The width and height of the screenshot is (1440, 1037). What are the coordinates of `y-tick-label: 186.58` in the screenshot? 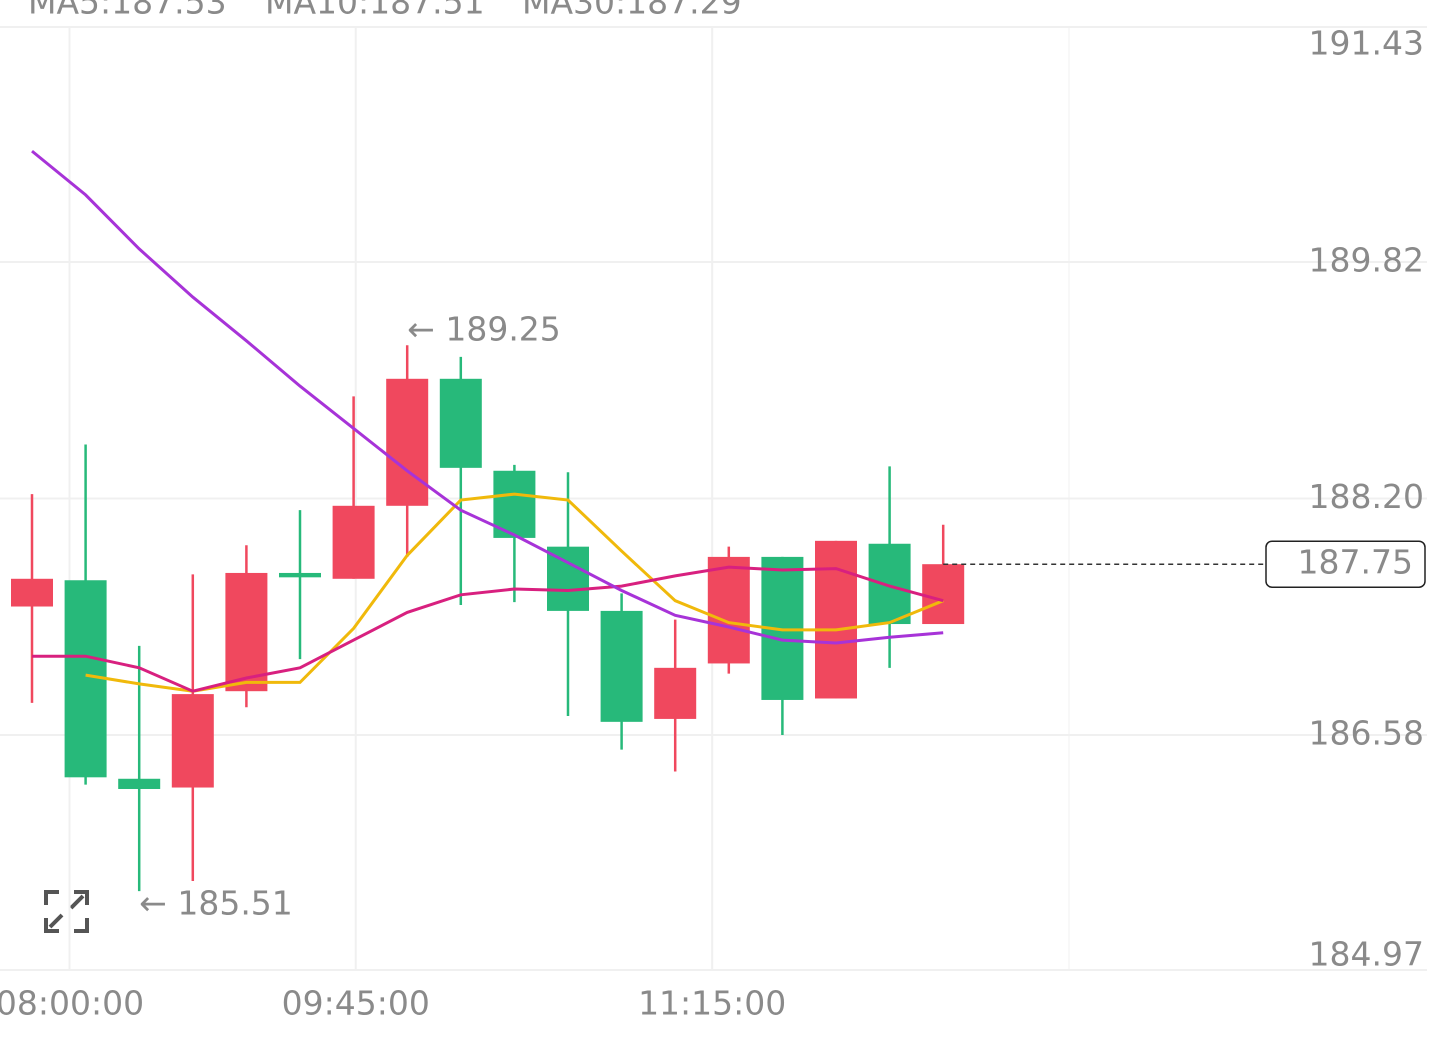 It's located at (1366, 732).